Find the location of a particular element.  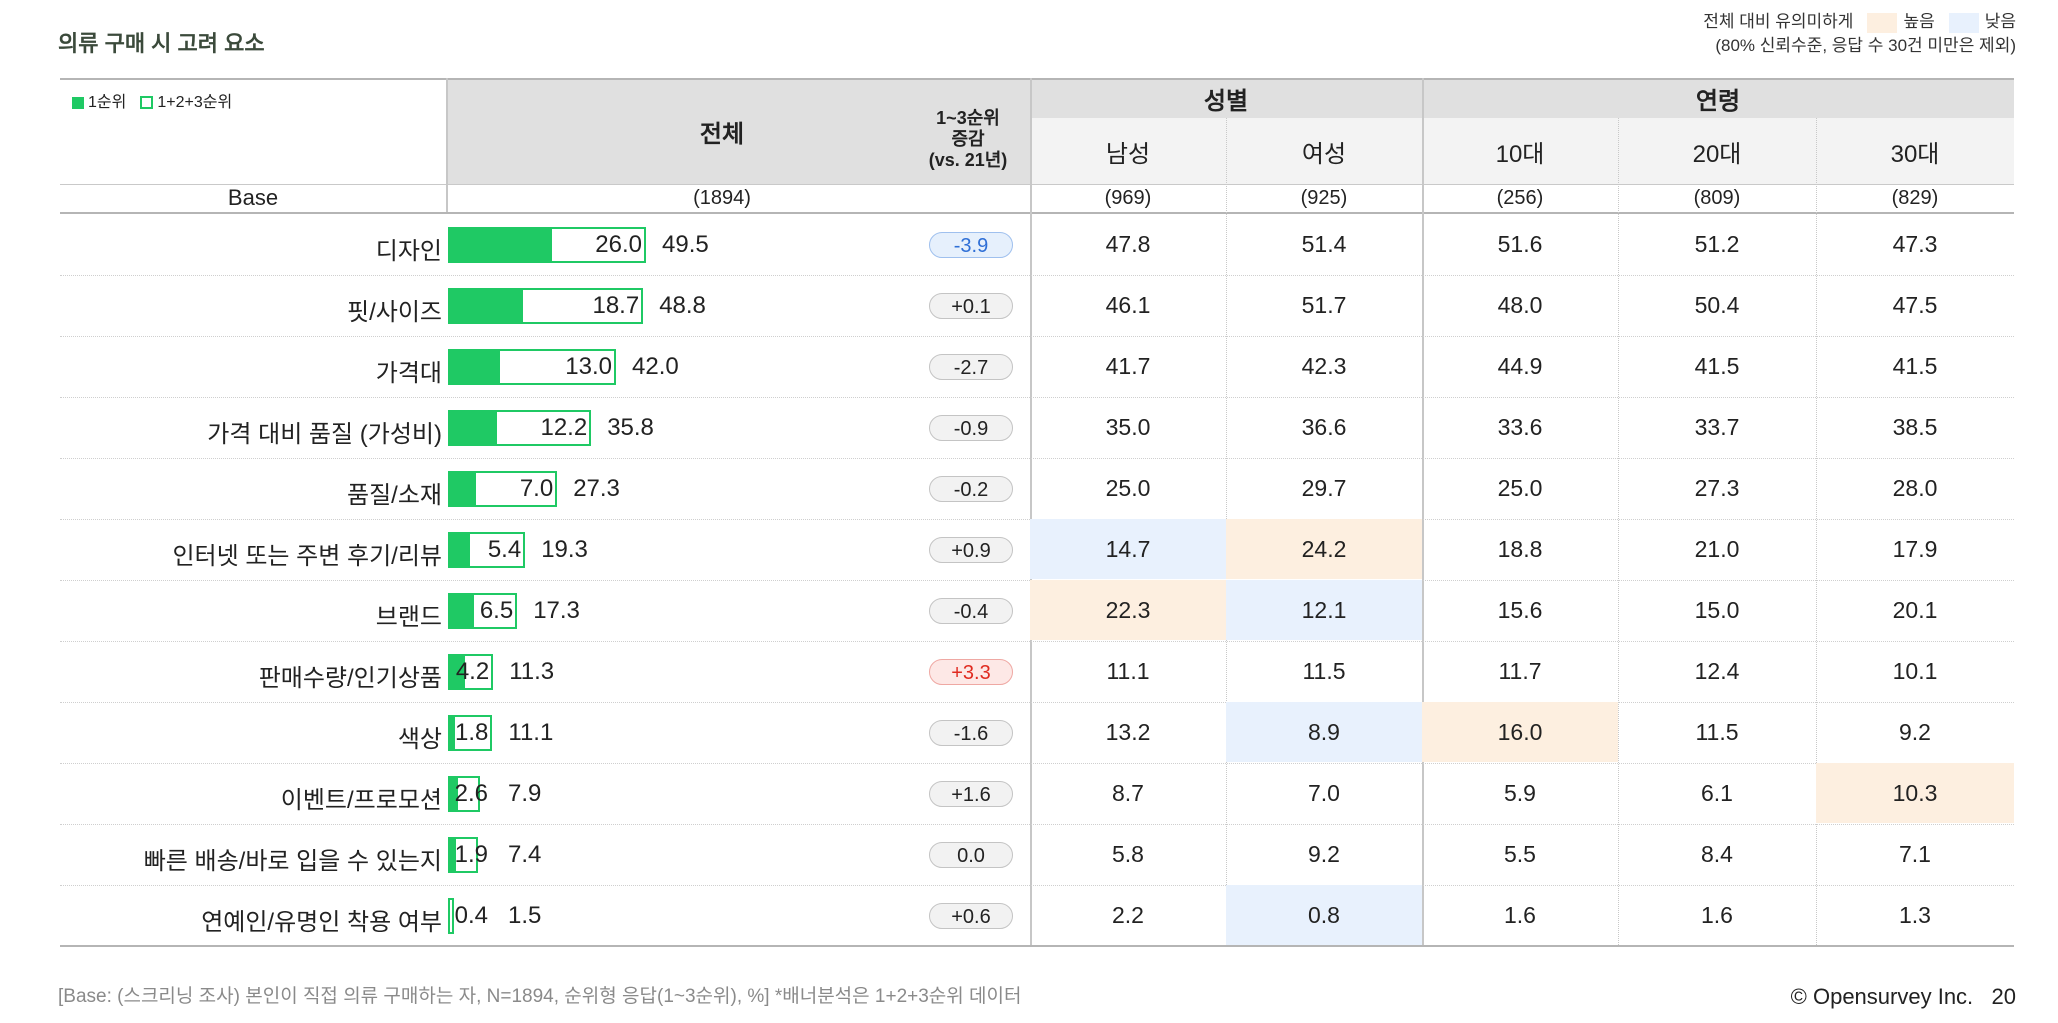

cell-female: 36.6 is located at coordinates (1324, 427).